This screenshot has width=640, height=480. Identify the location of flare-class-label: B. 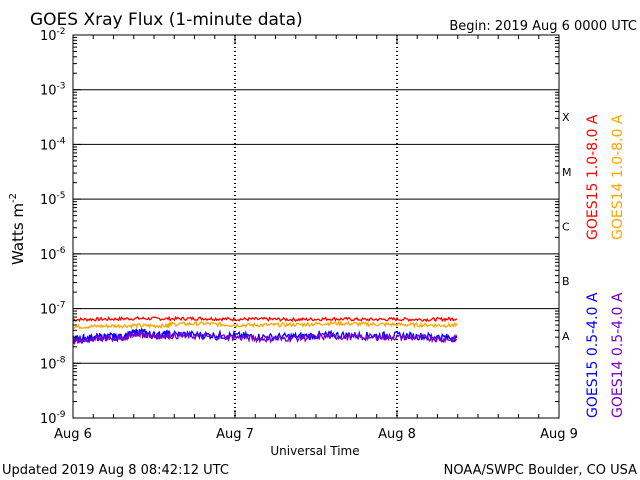
(566, 281).